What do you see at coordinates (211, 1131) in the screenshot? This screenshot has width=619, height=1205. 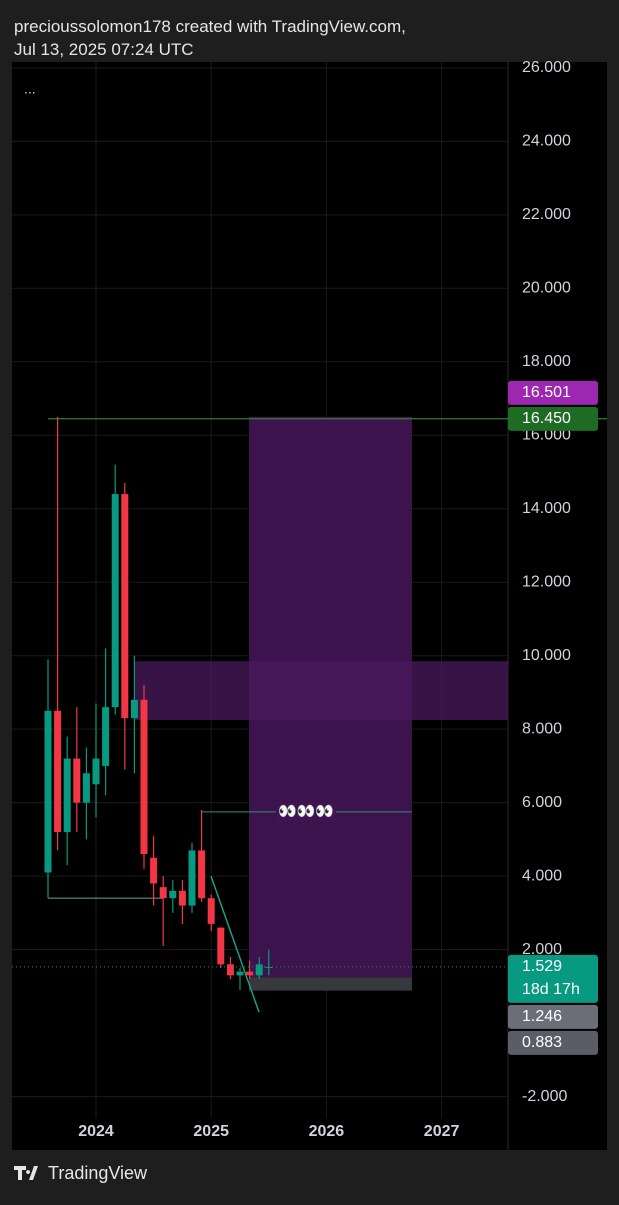 I see `x-tick-label: 2025` at bounding box center [211, 1131].